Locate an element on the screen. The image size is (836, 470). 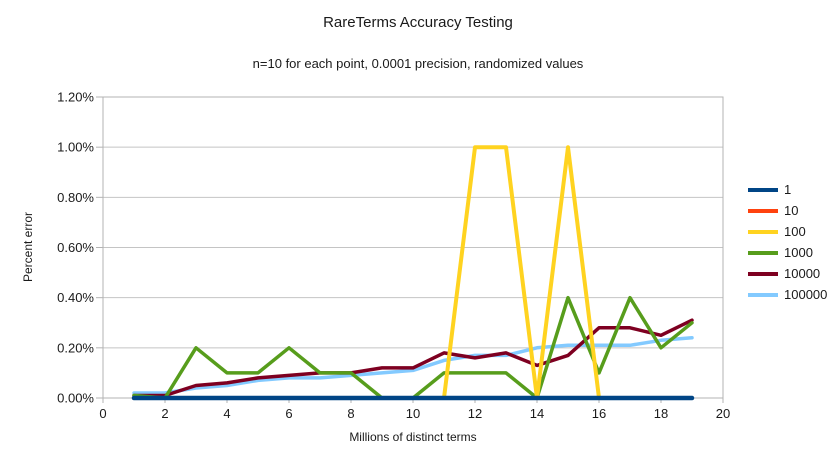
y-tick-label: 0.60% is located at coordinates (75, 247).